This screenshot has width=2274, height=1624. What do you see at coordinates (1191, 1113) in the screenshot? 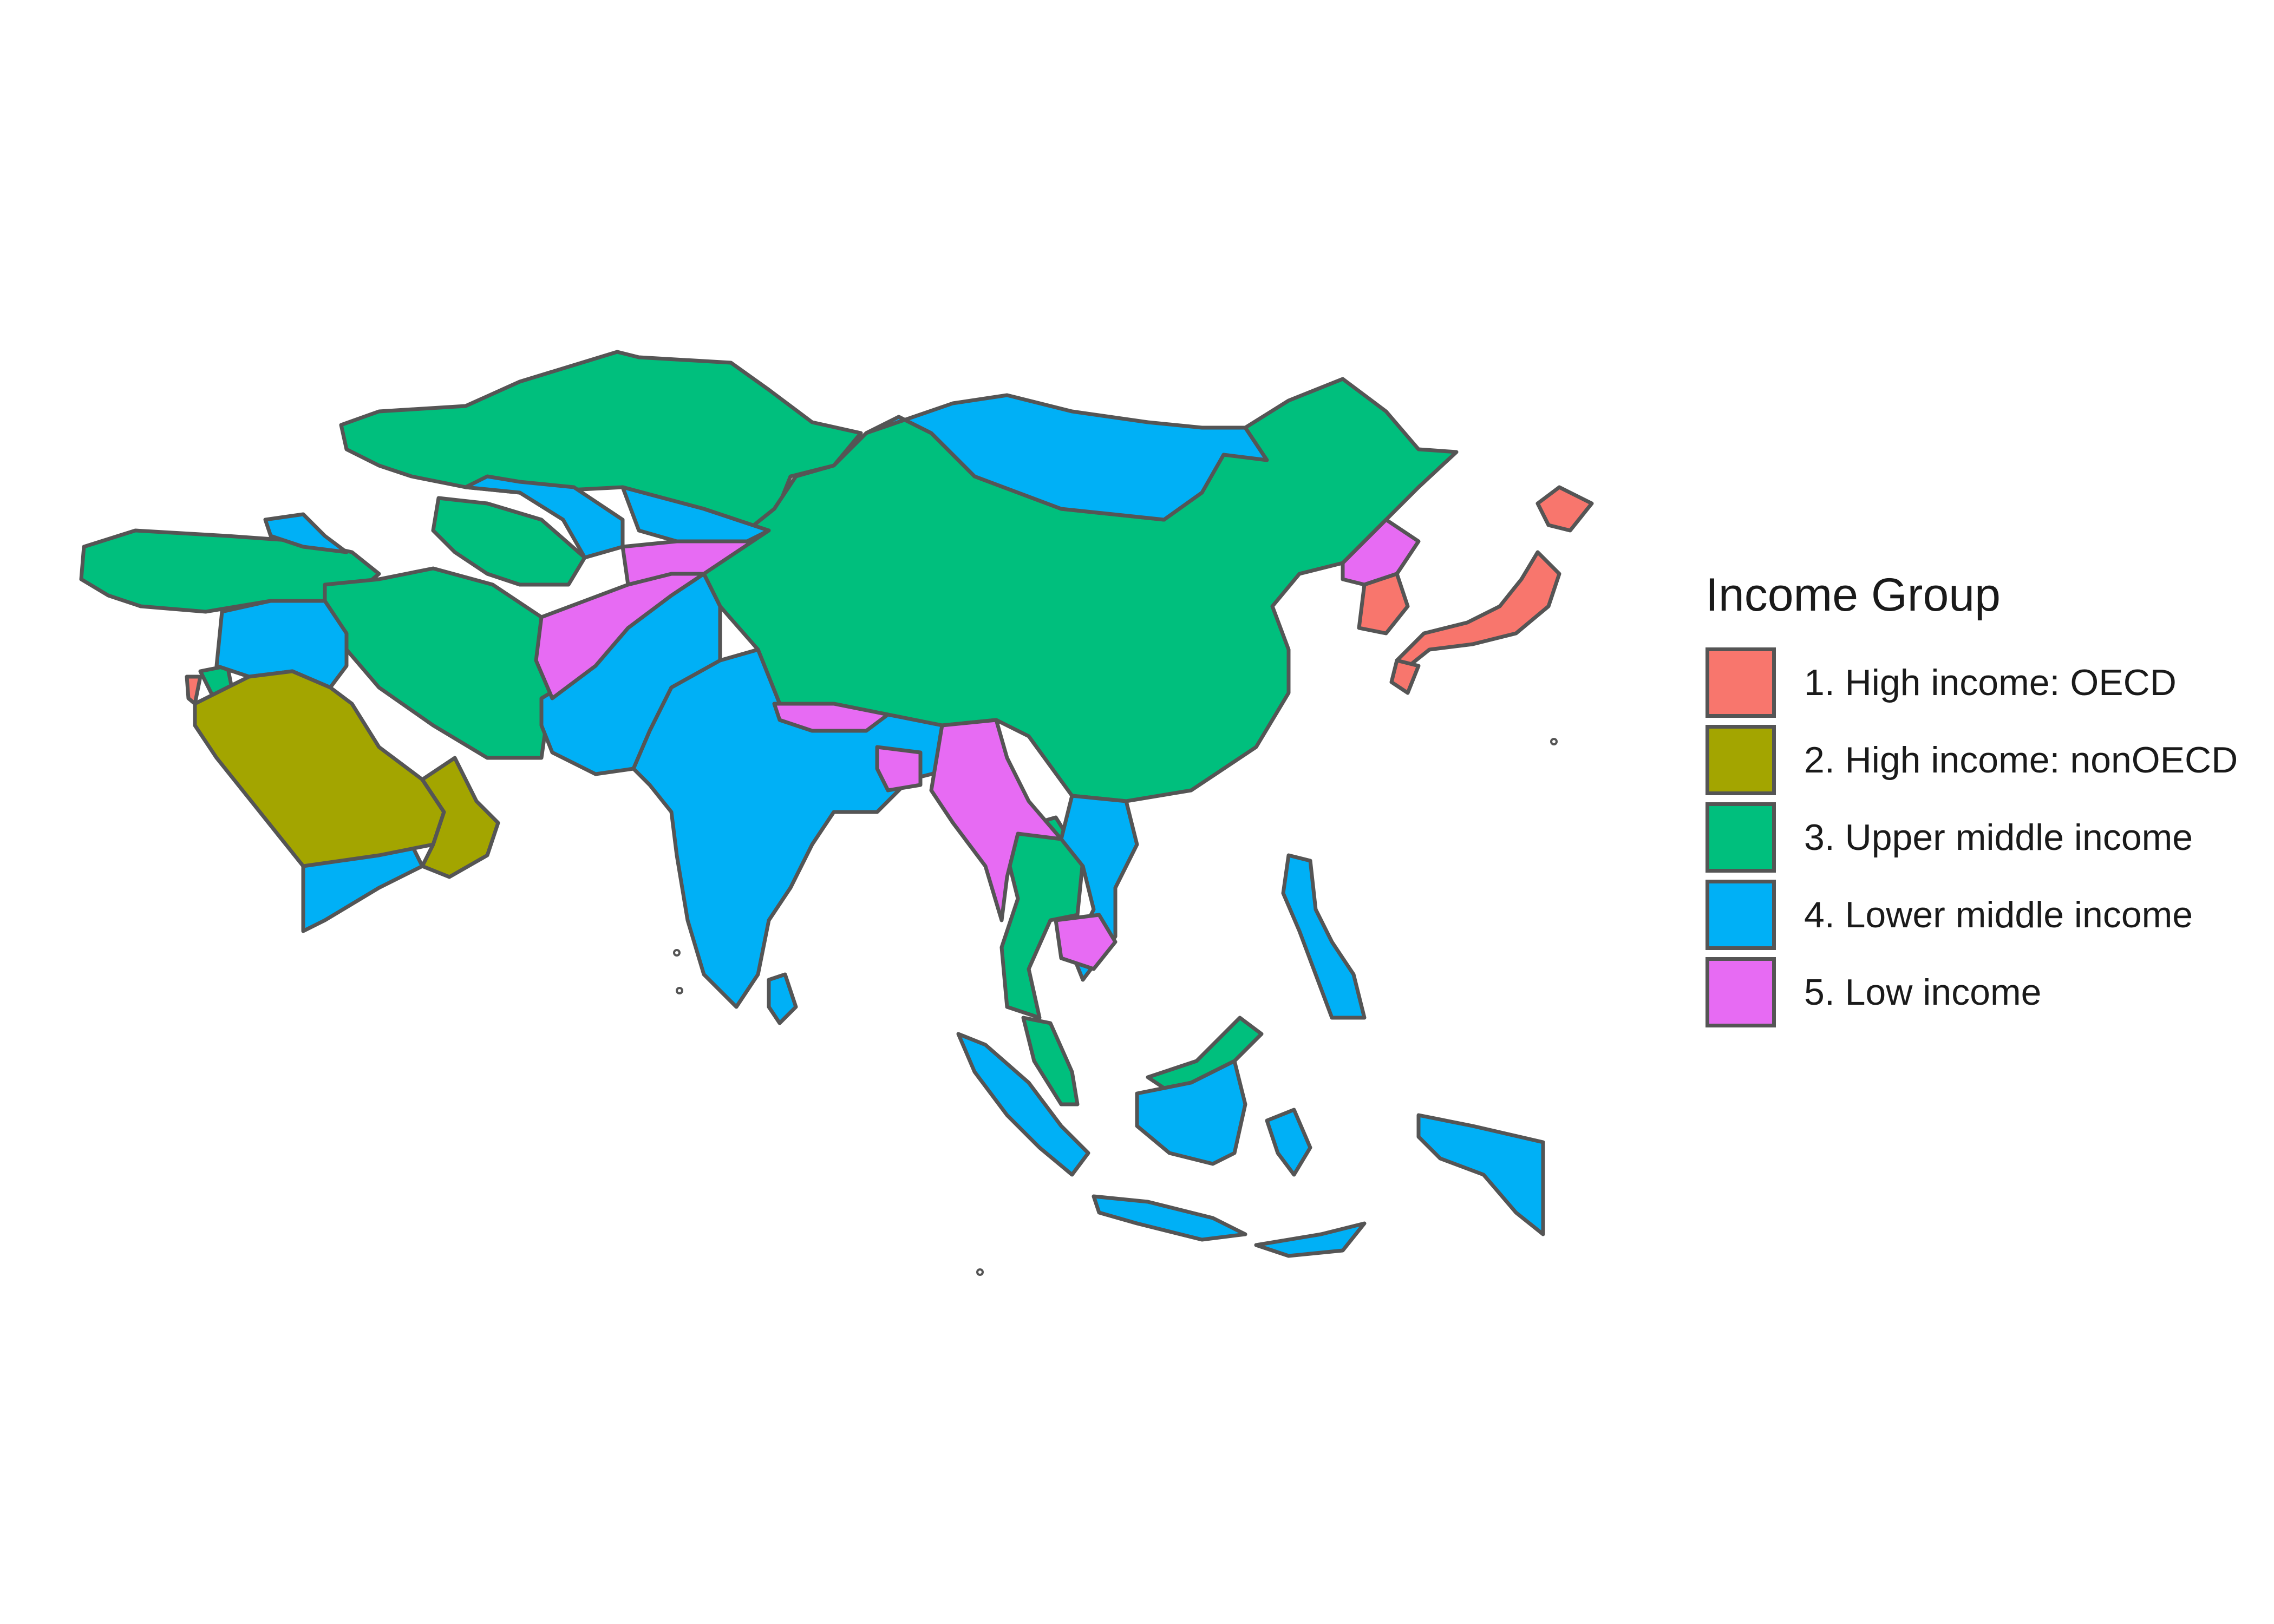
I see `region-kalimantan` at bounding box center [1191, 1113].